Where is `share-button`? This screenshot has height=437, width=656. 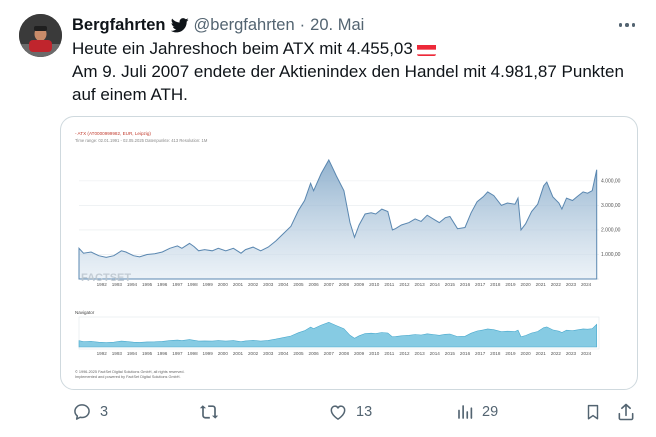
share-button is located at coordinates (626, 412).